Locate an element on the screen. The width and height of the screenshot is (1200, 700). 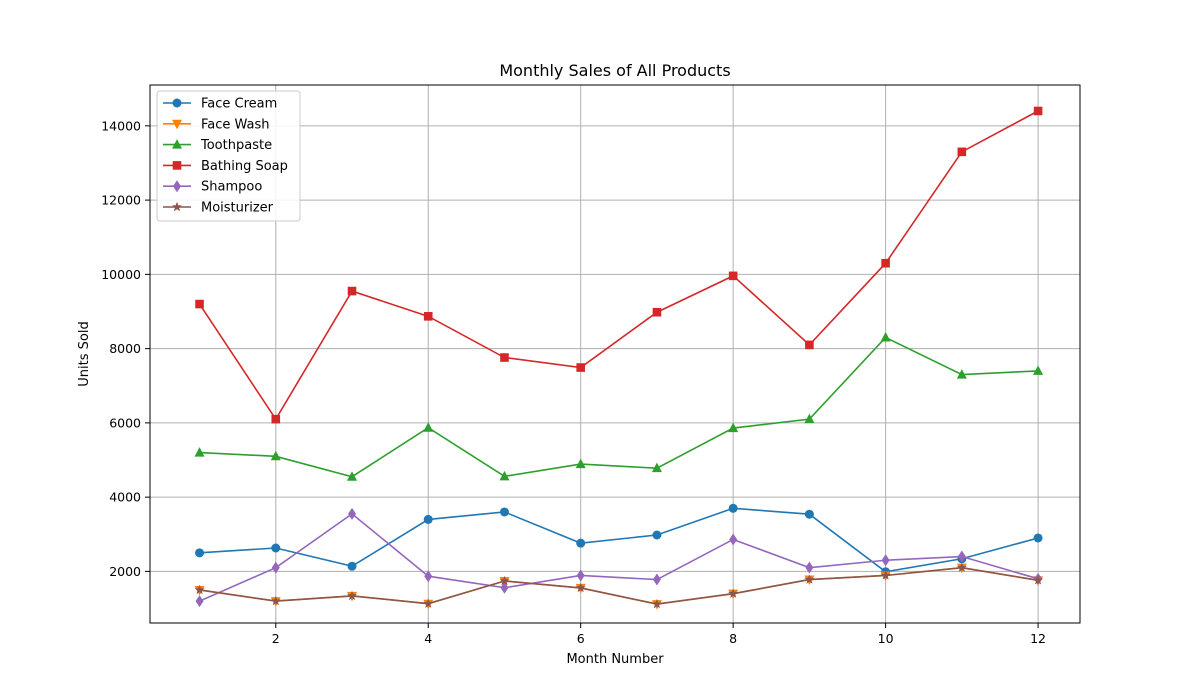
series-line-shampoo is located at coordinates (619, 557).